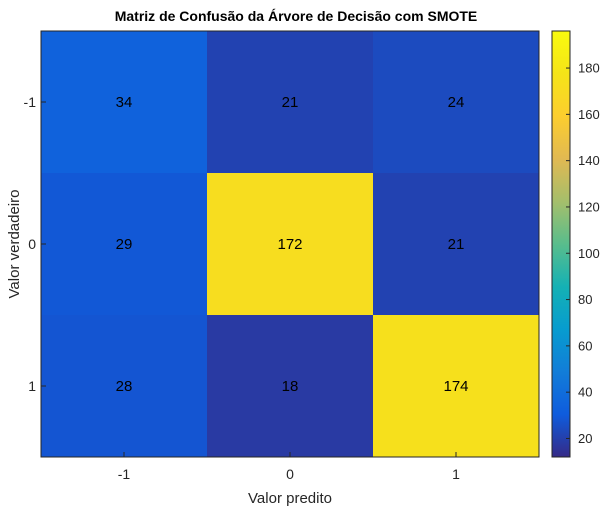 The image size is (615, 521). Describe the element at coordinates (589, 160) in the screenshot. I see `colorbar-tick-label: 140` at that location.